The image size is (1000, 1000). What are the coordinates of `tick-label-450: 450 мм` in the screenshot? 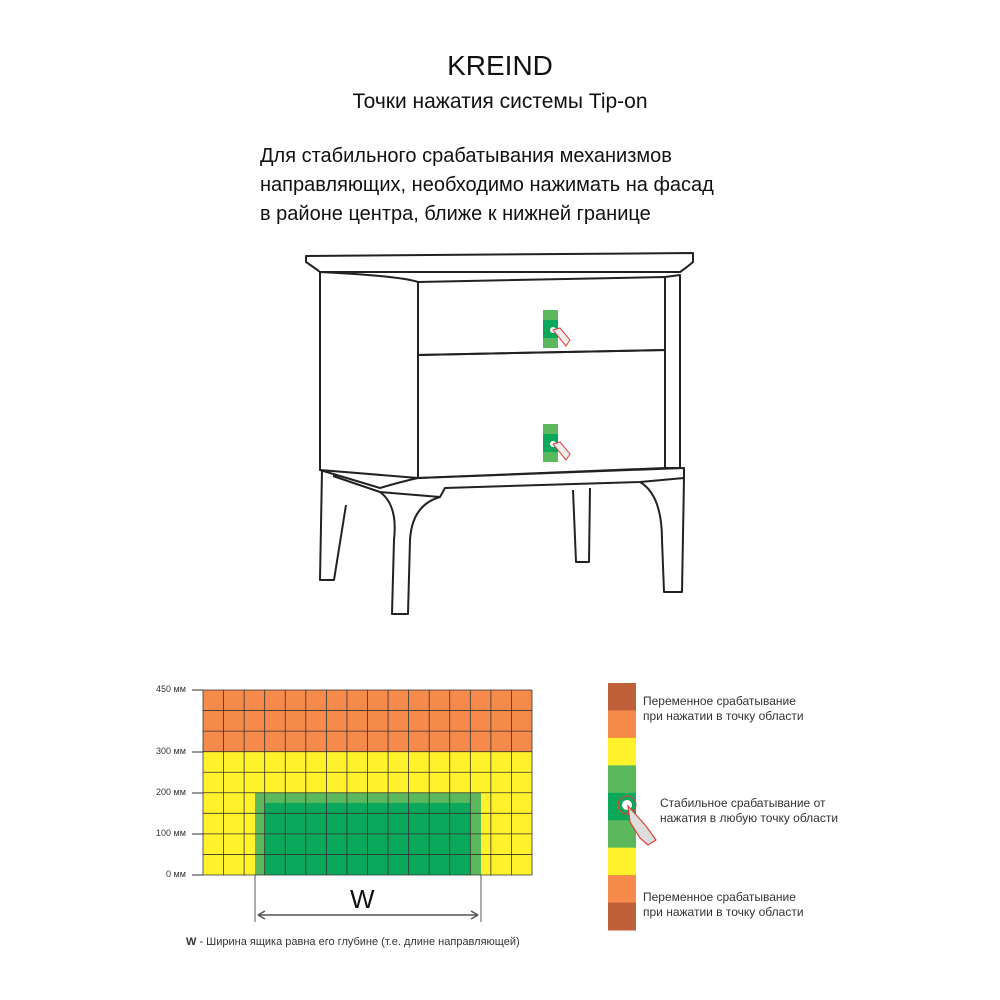 It's located at (171, 689).